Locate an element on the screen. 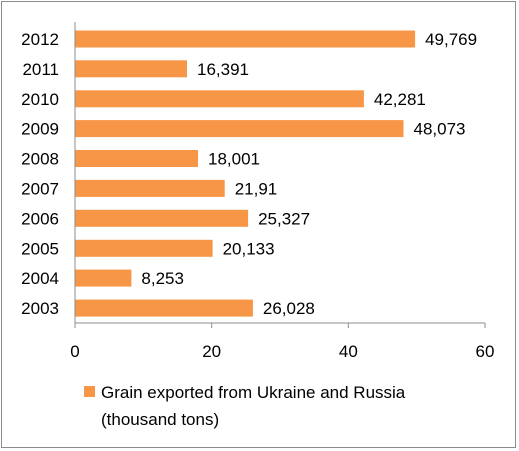 The image size is (519, 451). bar-2012 is located at coordinates (245, 39).